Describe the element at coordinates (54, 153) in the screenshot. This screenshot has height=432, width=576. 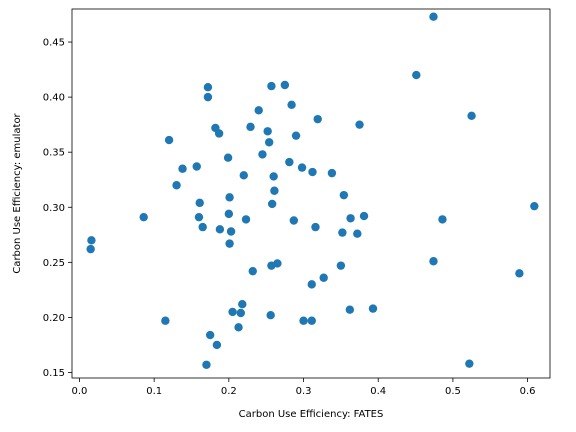
I see `y-tick-label: 0.35` at that location.